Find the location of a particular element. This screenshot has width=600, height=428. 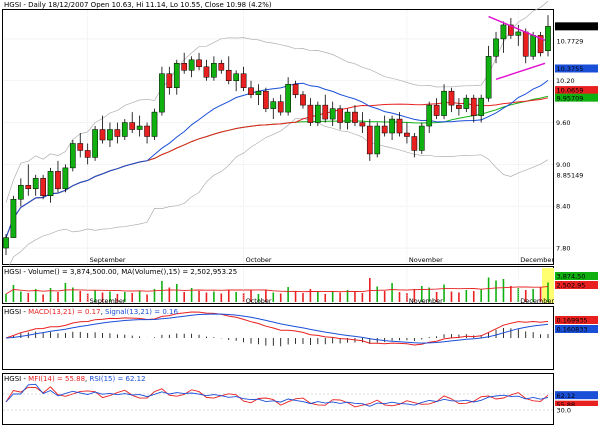

month-label: December is located at coordinates (537, 260).